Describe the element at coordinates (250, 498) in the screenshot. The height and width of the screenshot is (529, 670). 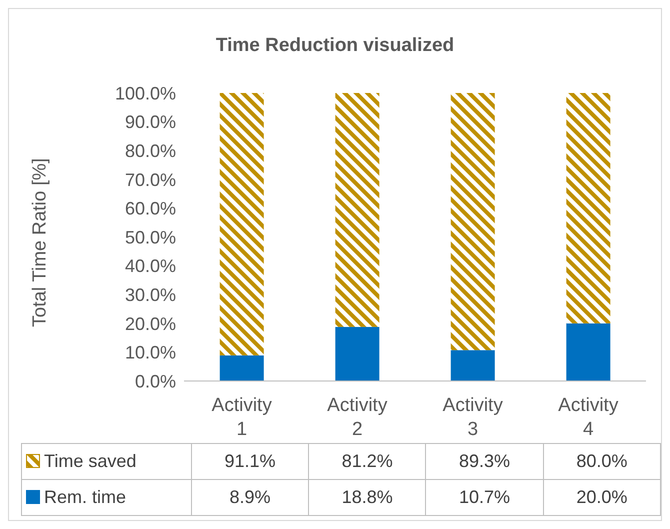
I see `data-label: 8.9%` at that location.